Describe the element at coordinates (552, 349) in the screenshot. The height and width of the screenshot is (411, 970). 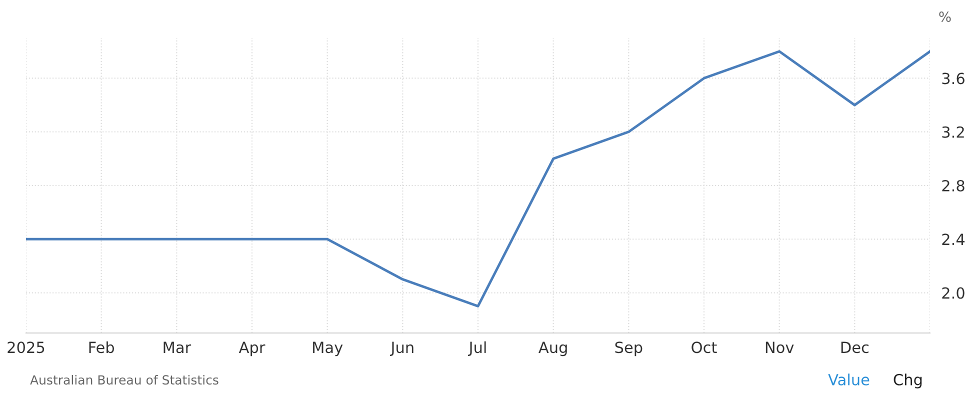
I see `x-tick-label: Aug` at that location.